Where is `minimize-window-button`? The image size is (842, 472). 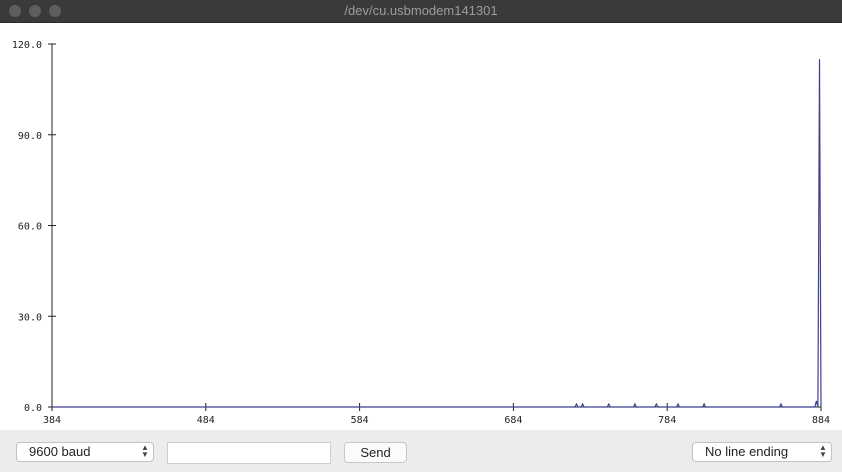 minimize-window-button is located at coordinates (35, 11).